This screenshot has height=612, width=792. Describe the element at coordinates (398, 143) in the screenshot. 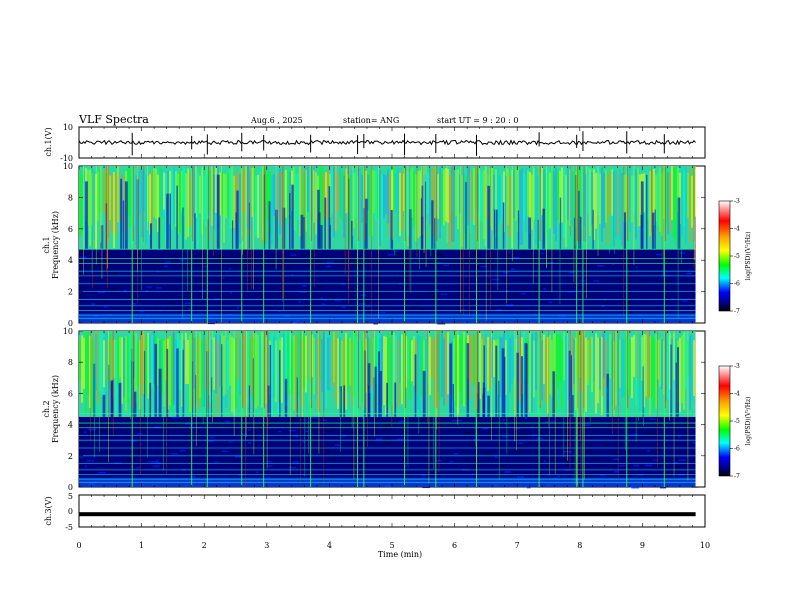

I see `ch1-waveform-spikes` at that location.